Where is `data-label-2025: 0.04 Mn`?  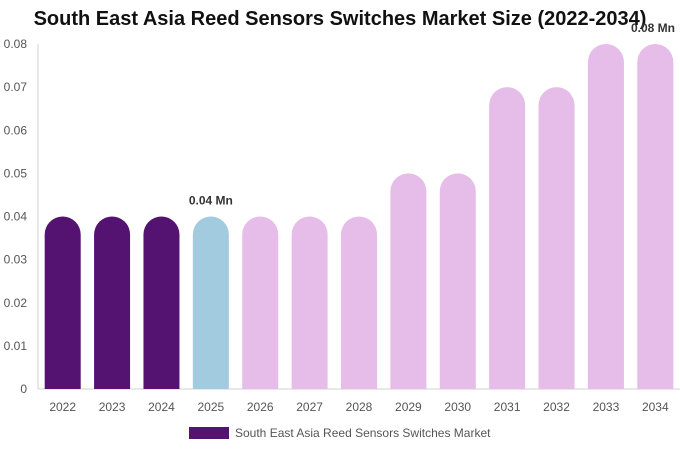
data-label-2025: 0.04 Mn is located at coordinates (211, 201).